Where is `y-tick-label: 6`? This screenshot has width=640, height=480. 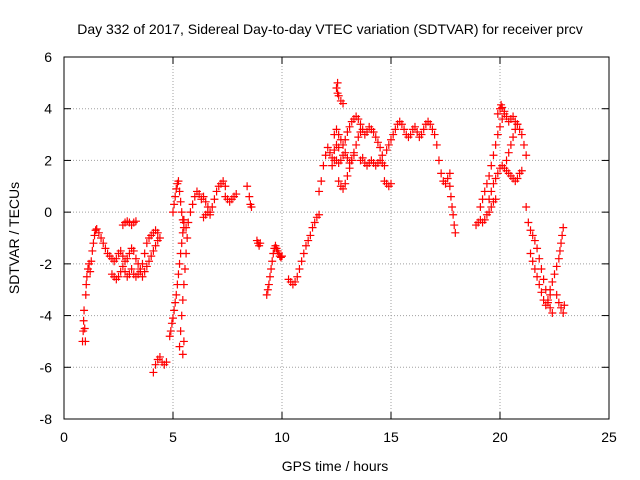 y-tick-label: 6 is located at coordinates (48, 57).